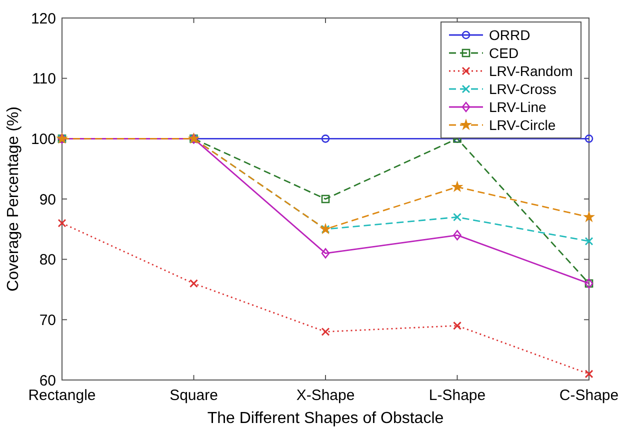  What do you see at coordinates (457, 395) in the screenshot?
I see `x-tick-label: L-Shape` at bounding box center [457, 395].